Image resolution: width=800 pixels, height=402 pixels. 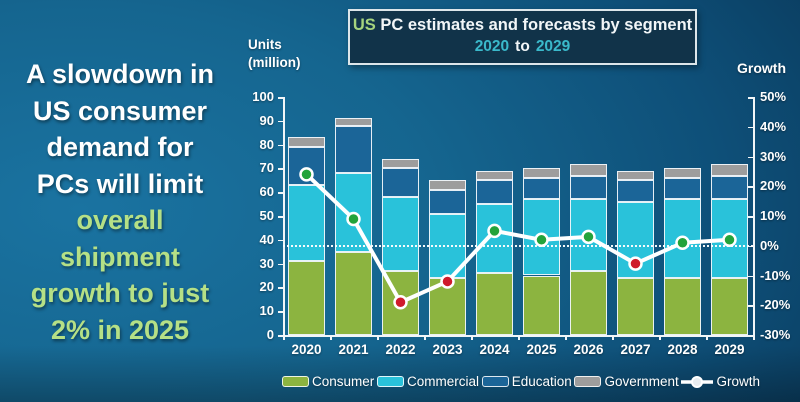 What do you see at coordinates (635, 306) in the screenshot?
I see `bar-2027-consumer` at bounding box center [635, 306].